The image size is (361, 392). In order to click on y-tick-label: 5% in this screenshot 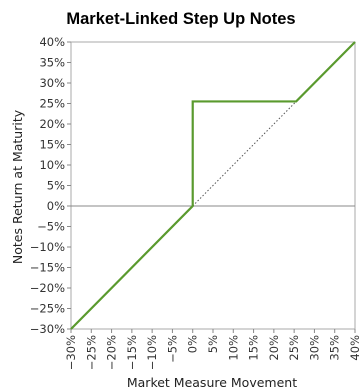, I will do `click(56, 186)`.